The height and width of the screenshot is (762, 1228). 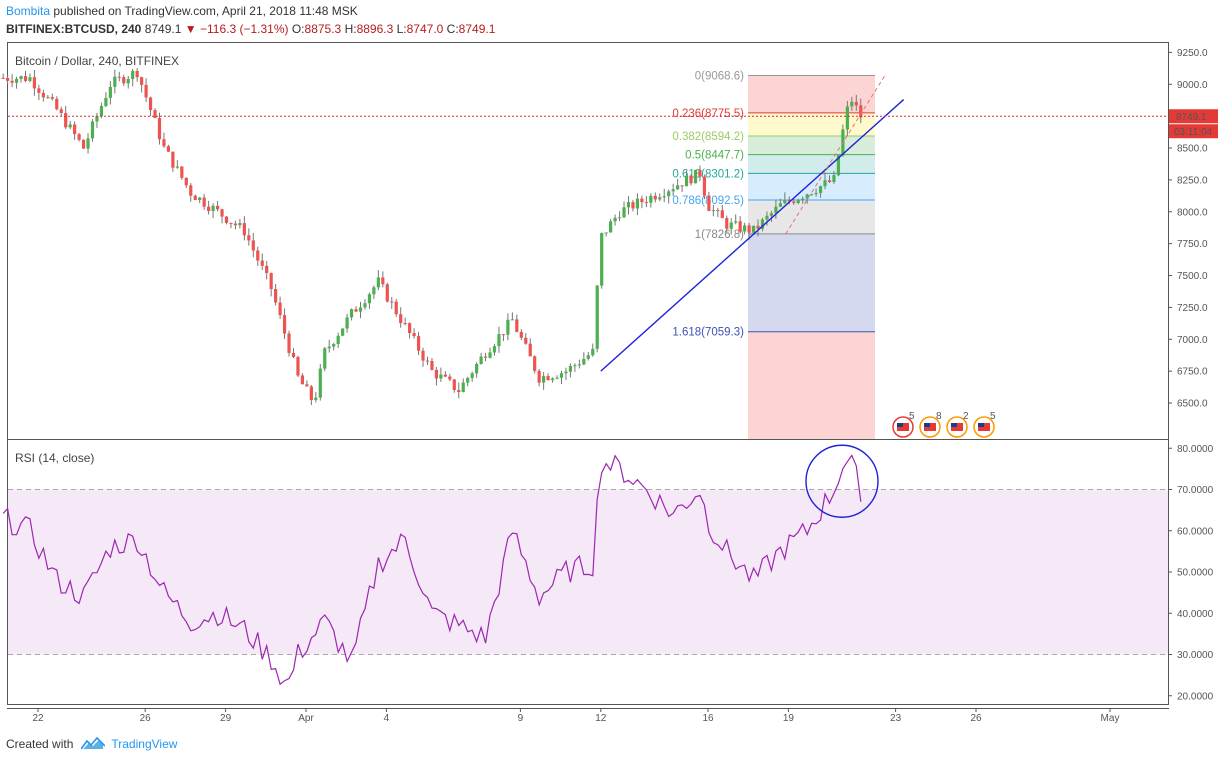 I want to click on footer: Created with TradingView, so click(x=91, y=744).